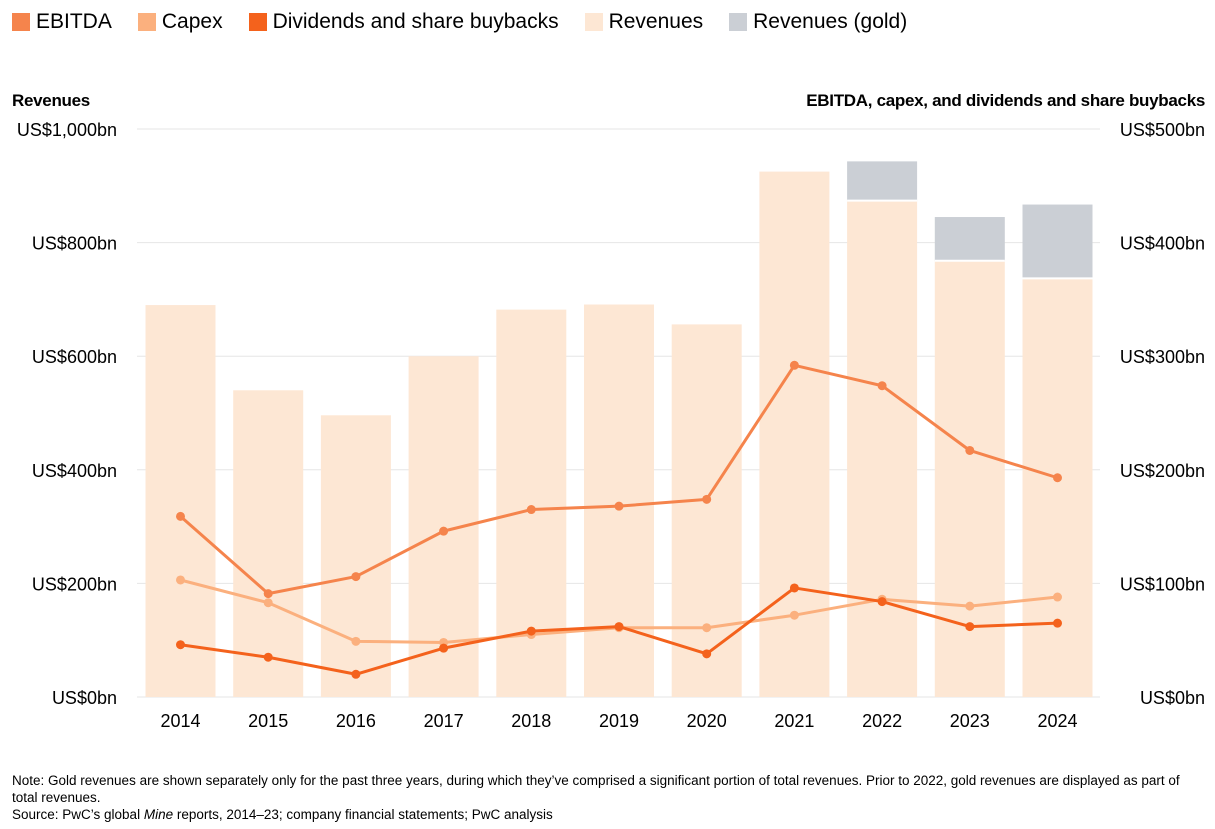  I want to click on left-tick-label-2: US$400bn, so click(74, 471).